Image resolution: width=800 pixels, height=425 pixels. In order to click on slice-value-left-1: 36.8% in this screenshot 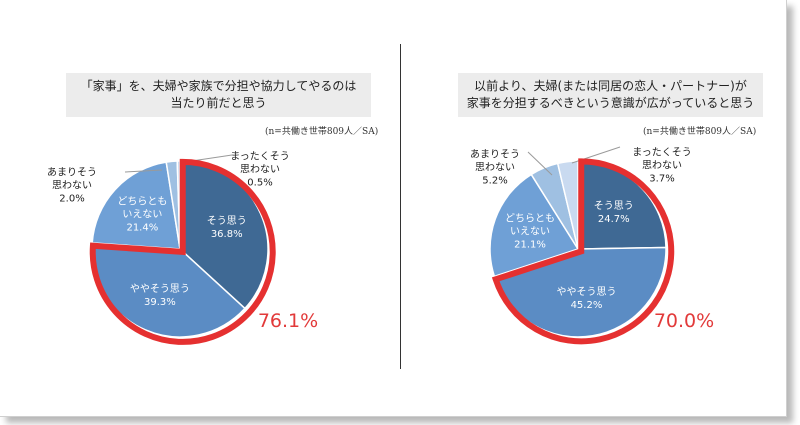, I will do `click(226, 235)`.